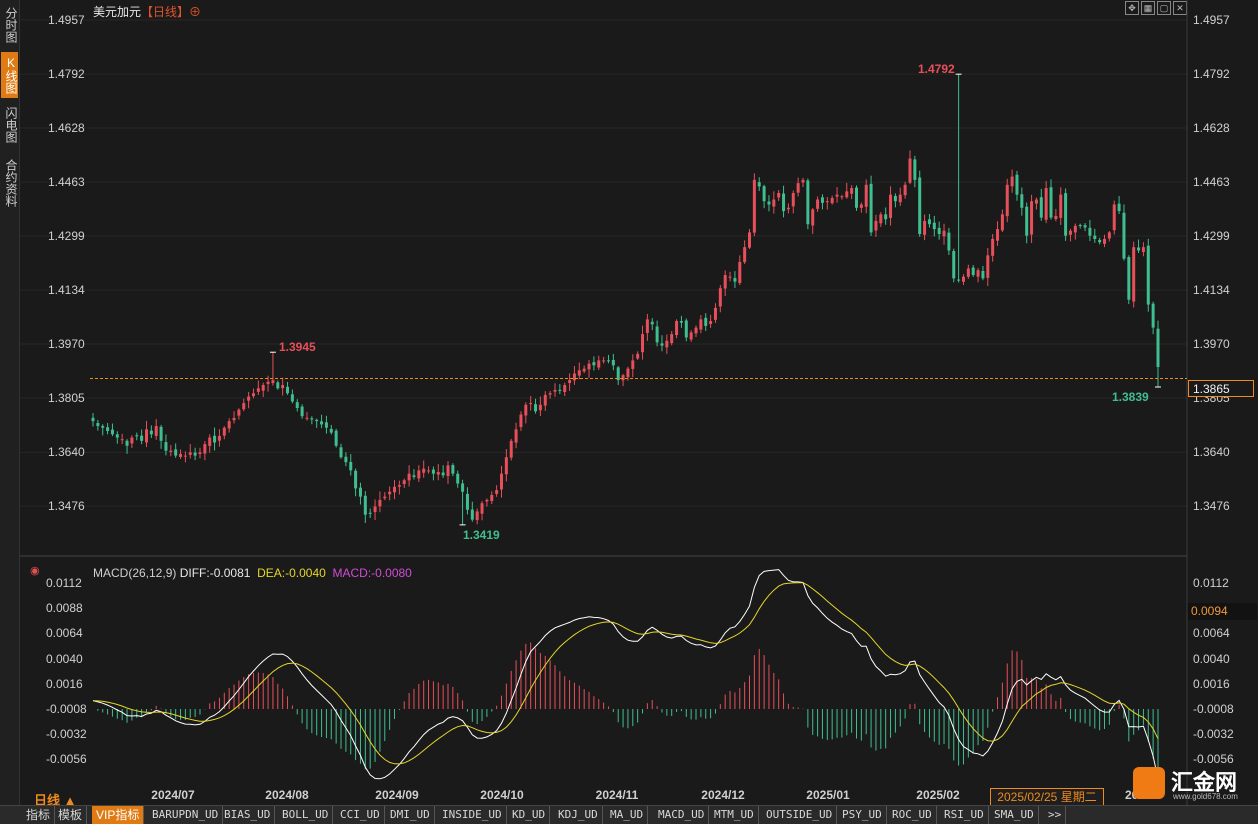 The height and width of the screenshot is (824, 1258). What do you see at coordinates (215, 573) in the screenshot?
I see `macd-diff-value: DIFF:-0.0081` at bounding box center [215, 573].